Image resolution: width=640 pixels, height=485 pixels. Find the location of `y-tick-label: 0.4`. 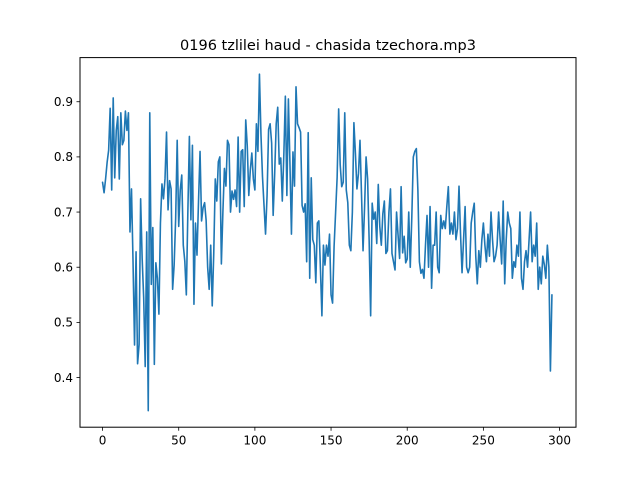

y-tick-label: 0.4 is located at coordinates (63, 378).